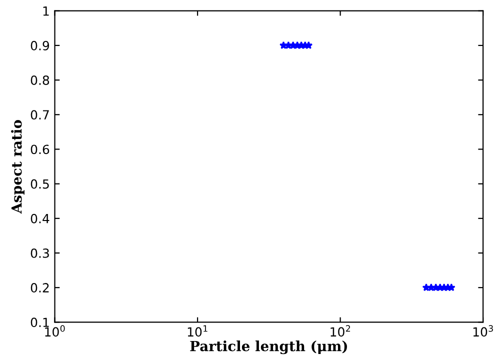 This screenshot has width=498, height=362. What do you see at coordinates (46, 11) in the screenshot?
I see `y-tick-label: 1` at bounding box center [46, 11].